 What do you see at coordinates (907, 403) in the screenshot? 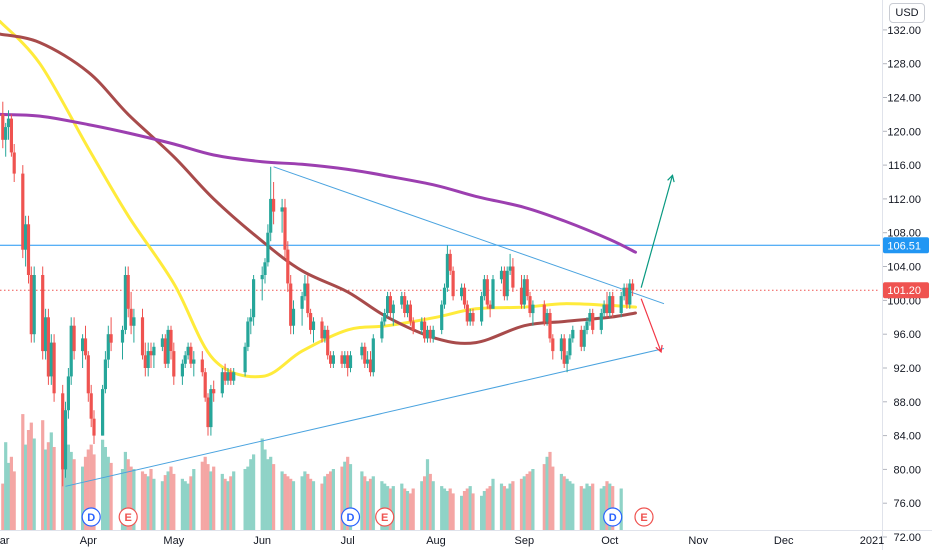
I see `y-tick-label: 88.00` at bounding box center [907, 403].